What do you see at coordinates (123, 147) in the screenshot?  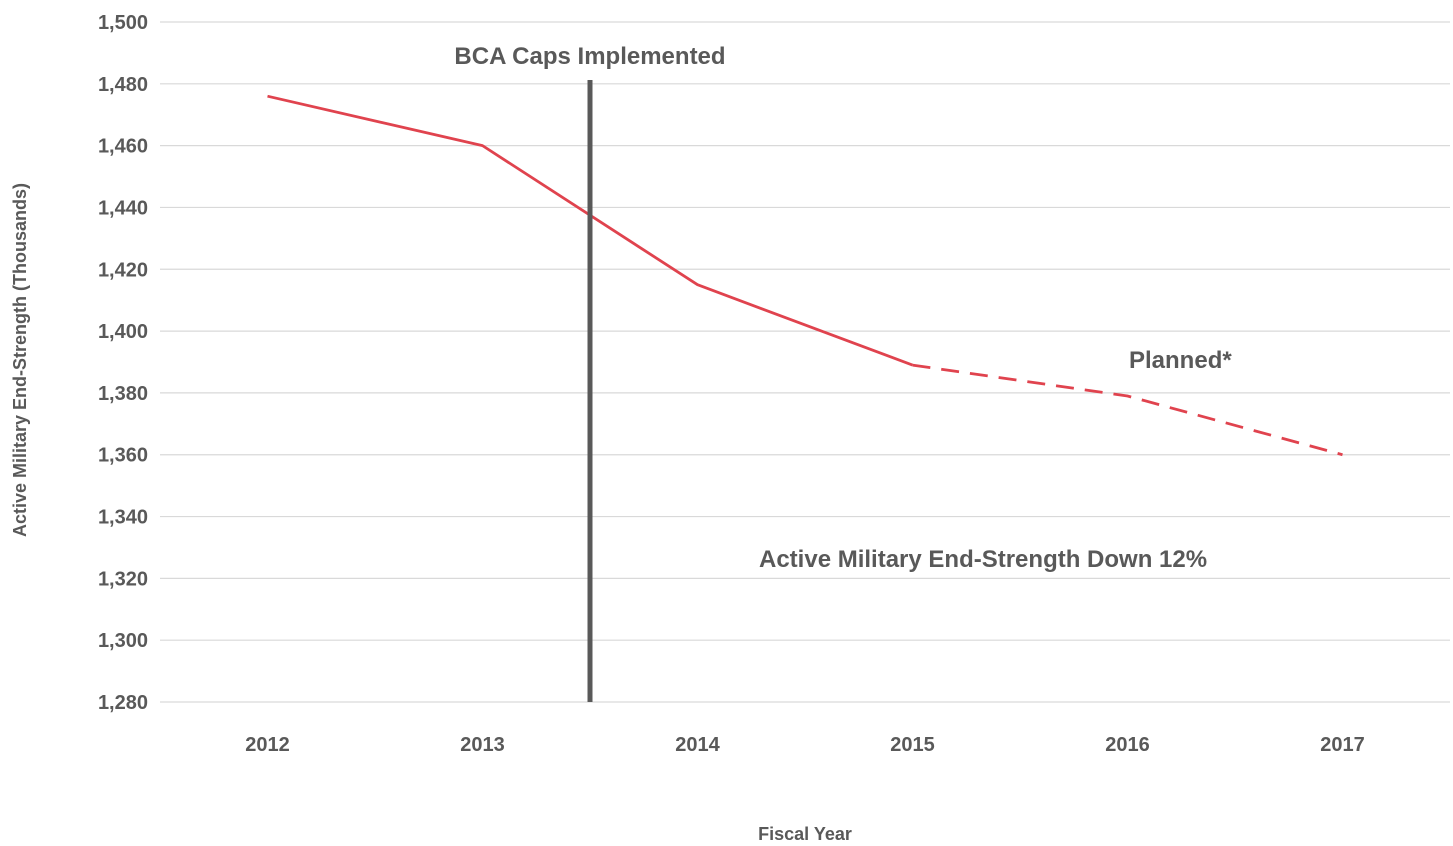 I see `y-tick-label: 1,460` at bounding box center [123, 147].